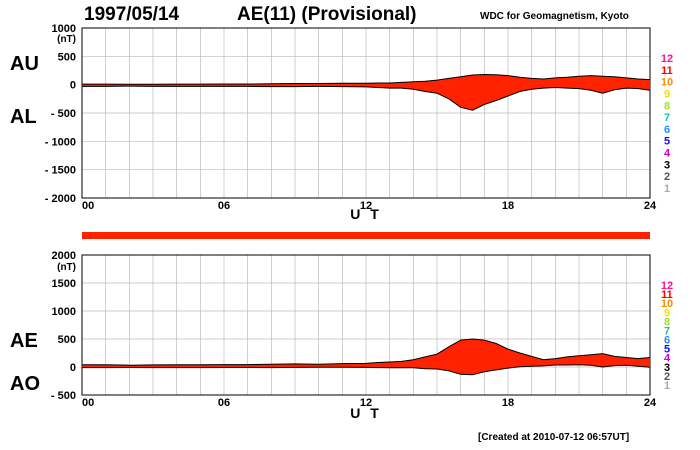 This screenshot has height=450, width=700. Describe the element at coordinates (66, 267) in the screenshot. I see `bottom-unit-label: (nT)` at that location.